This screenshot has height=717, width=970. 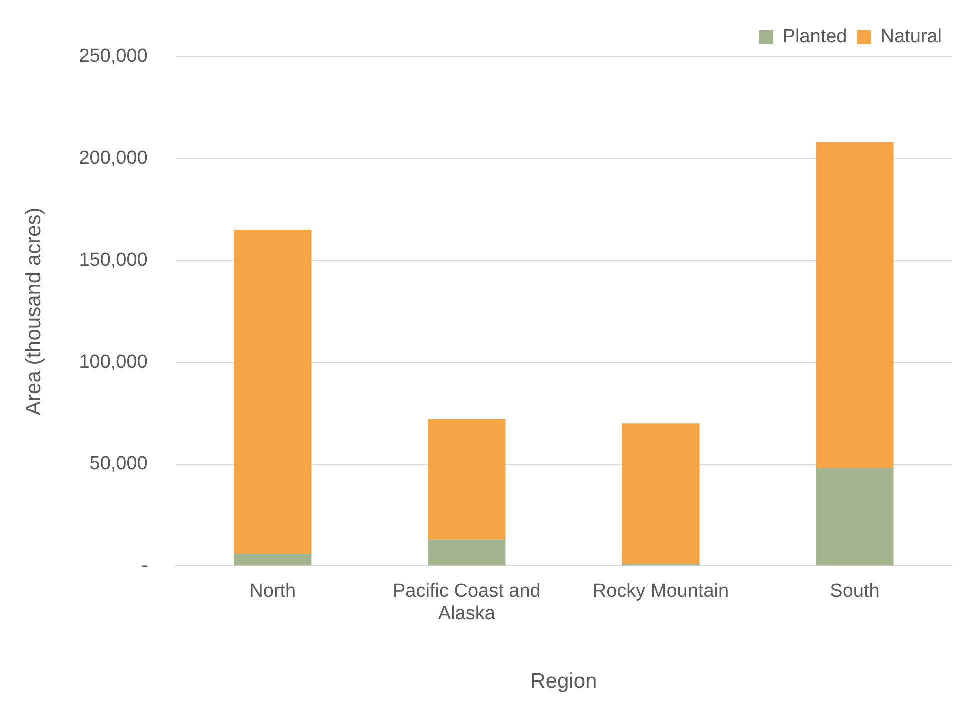 I want to click on legend-label: Planted, so click(x=815, y=37).